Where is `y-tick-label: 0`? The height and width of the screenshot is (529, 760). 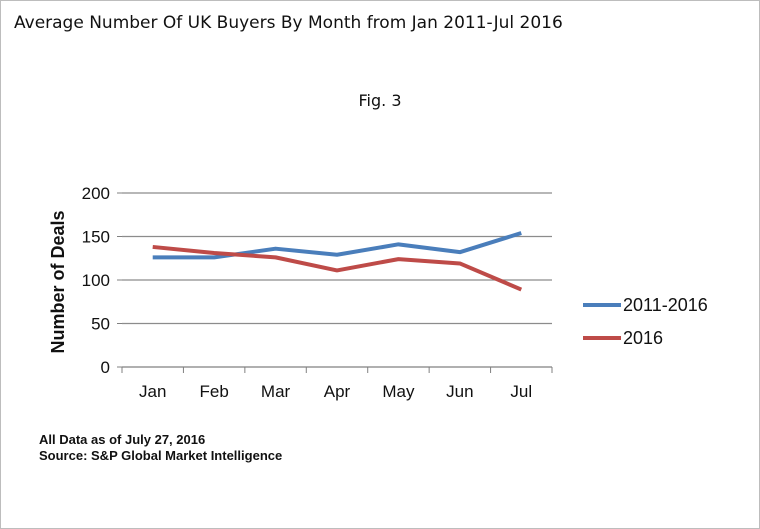
y-tick-label: 0 is located at coordinates (105, 367).